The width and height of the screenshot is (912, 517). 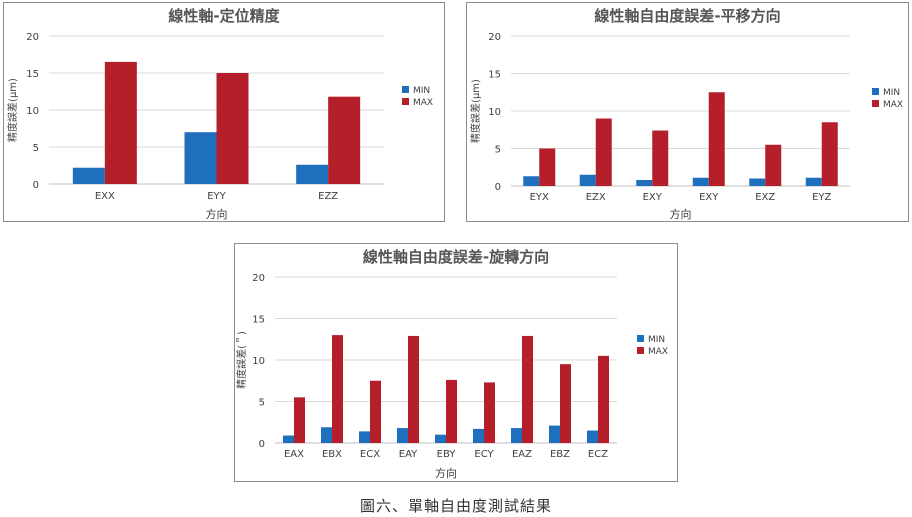 I want to click on x-tick-label: EXX, so click(x=105, y=196).